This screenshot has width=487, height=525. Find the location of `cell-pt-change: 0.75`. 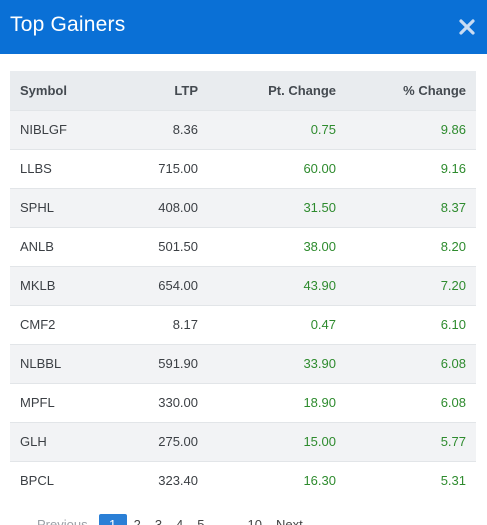

cell-pt-change: 0.75 is located at coordinates (277, 129).